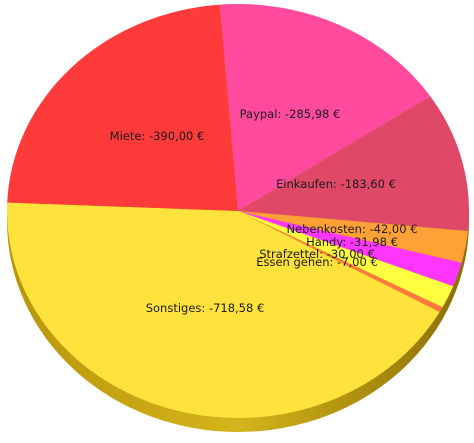 Image resolution: width=474 pixels, height=443 pixels. Describe the element at coordinates (157, 136) in the screenshot. I see `pie-label-miete: Miete: -390,00 €` at that location.